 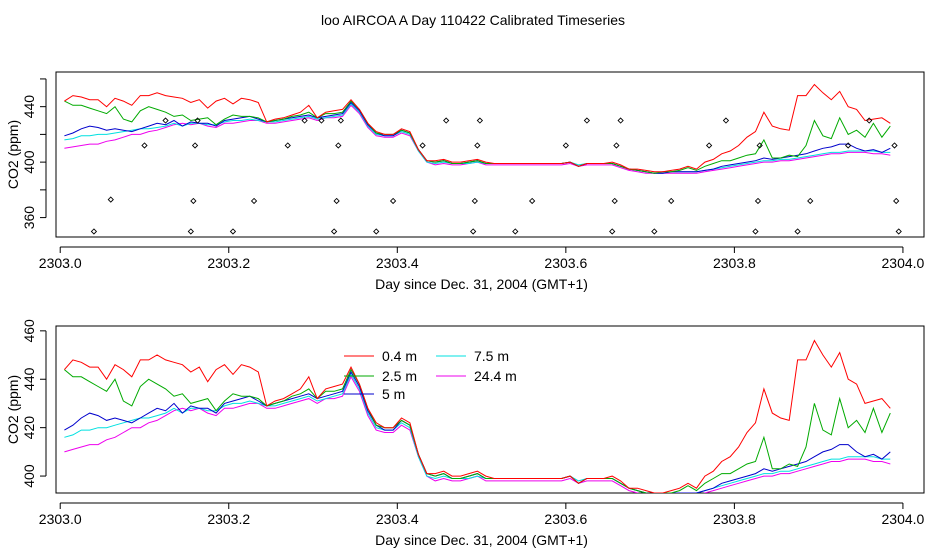 I want to click on series-line-7-5-m, so click(x=477, y=138).